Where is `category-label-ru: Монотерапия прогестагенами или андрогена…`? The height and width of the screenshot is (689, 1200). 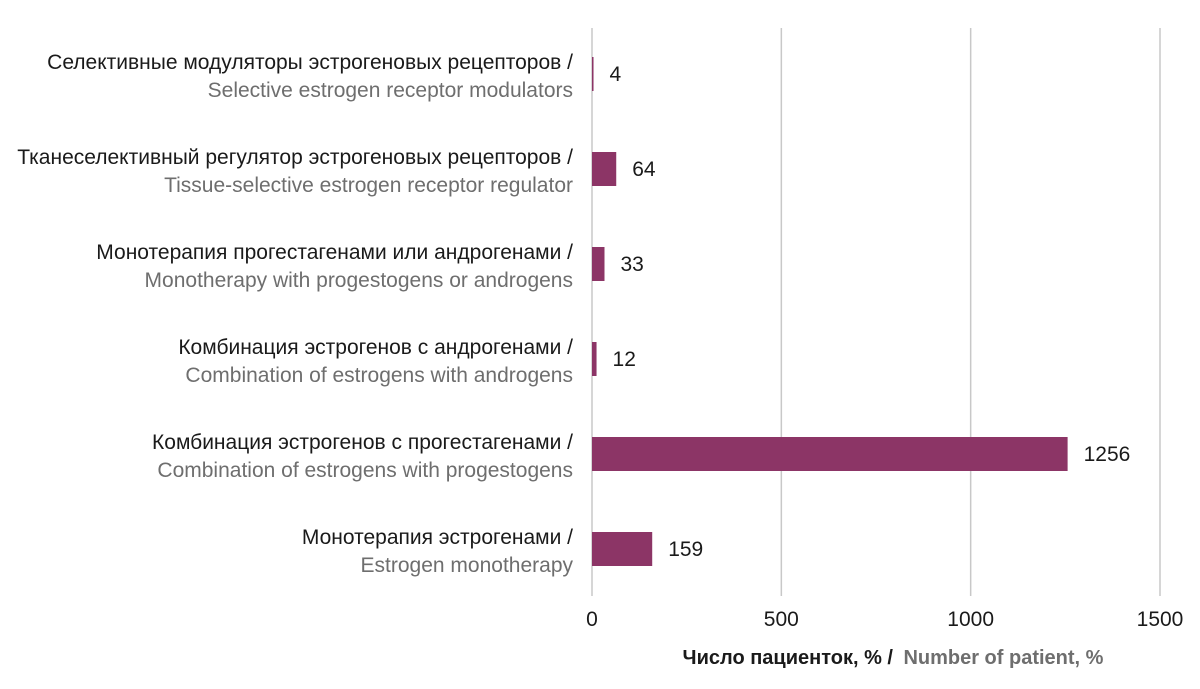 category-label-ru: Монотерапия прогестагенами или андрогена… is located at coordinates (334, 252).